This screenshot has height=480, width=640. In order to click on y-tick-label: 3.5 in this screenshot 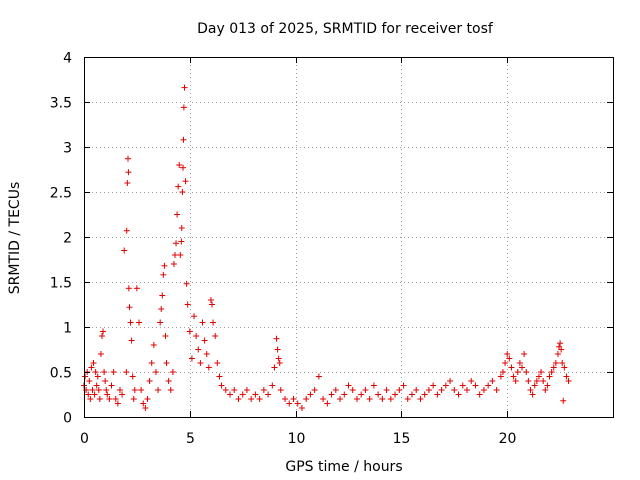, I will do `click(61, 104)`.